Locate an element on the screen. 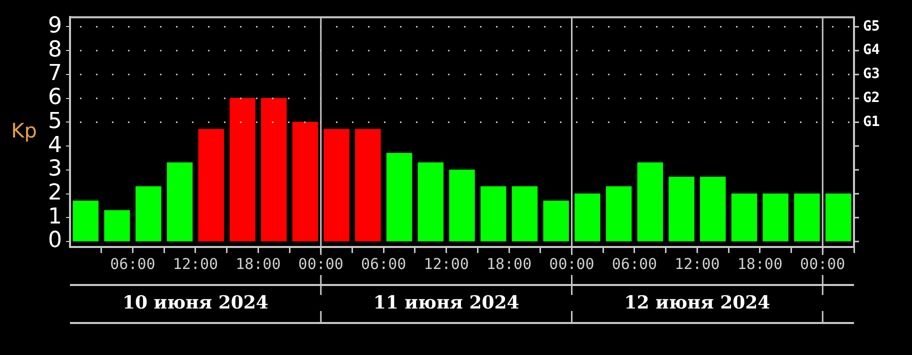 The height and width of the screenshot is (355, 912). y-tick-label: 6 is located at coordinates (55, 97).